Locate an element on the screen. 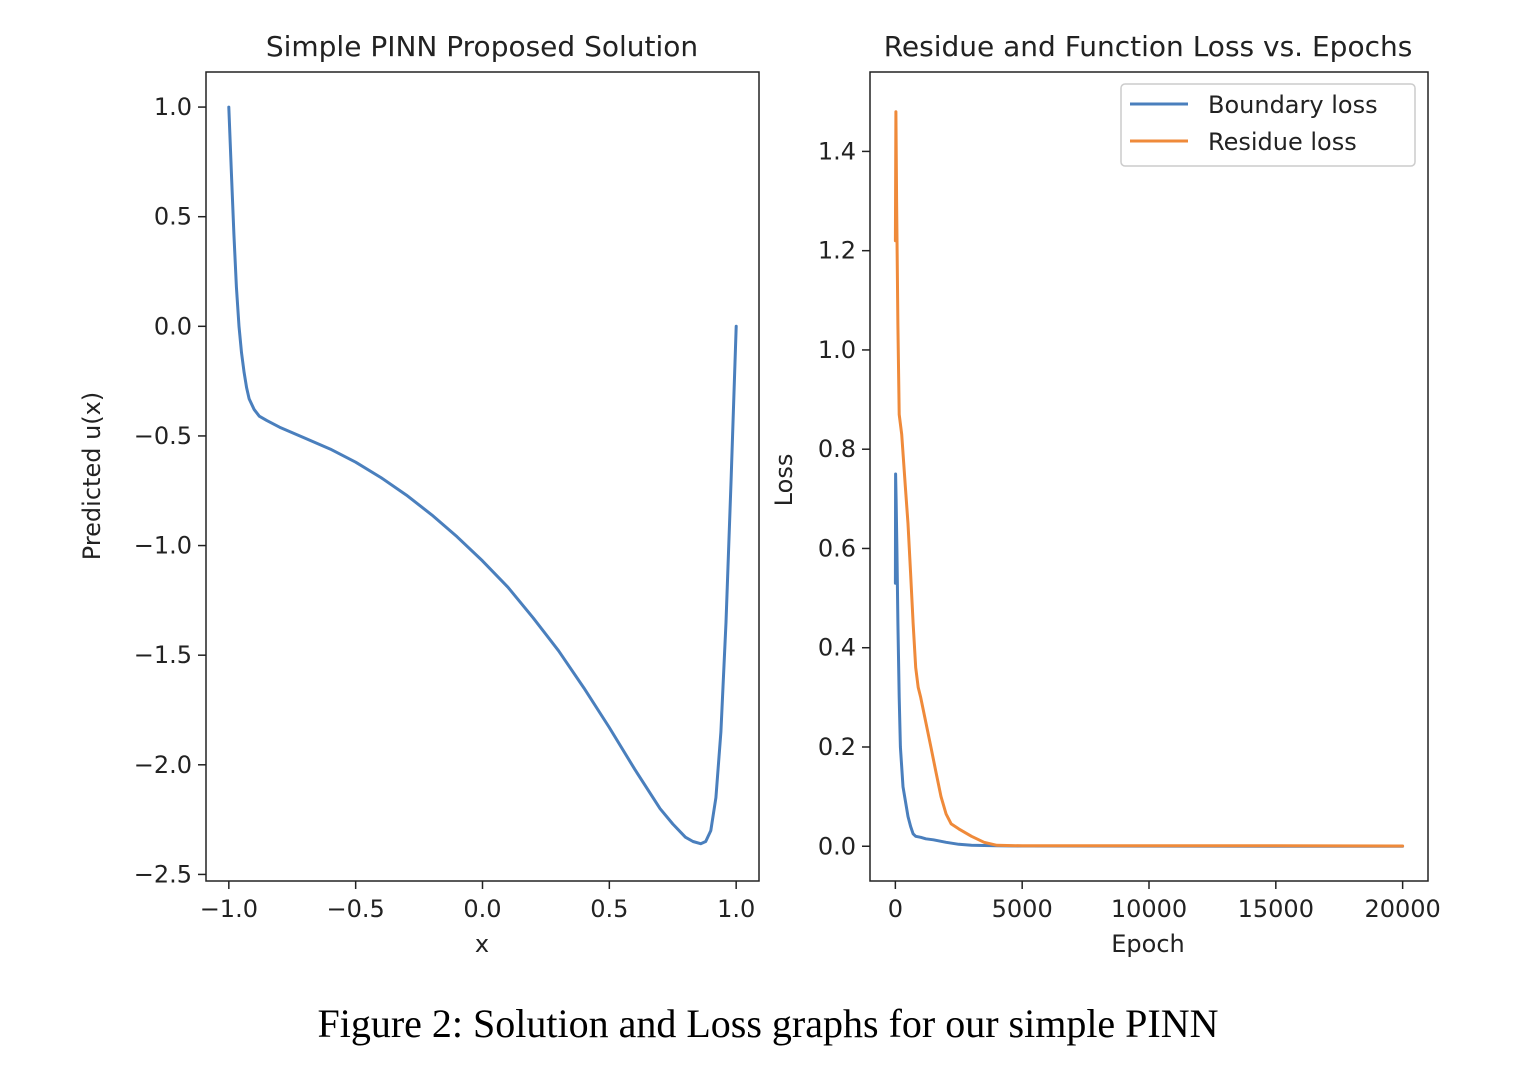 This screenshot has width=1536, height=1088. loss-ytick-label: 0.4 is located at coordinates (837, 648).